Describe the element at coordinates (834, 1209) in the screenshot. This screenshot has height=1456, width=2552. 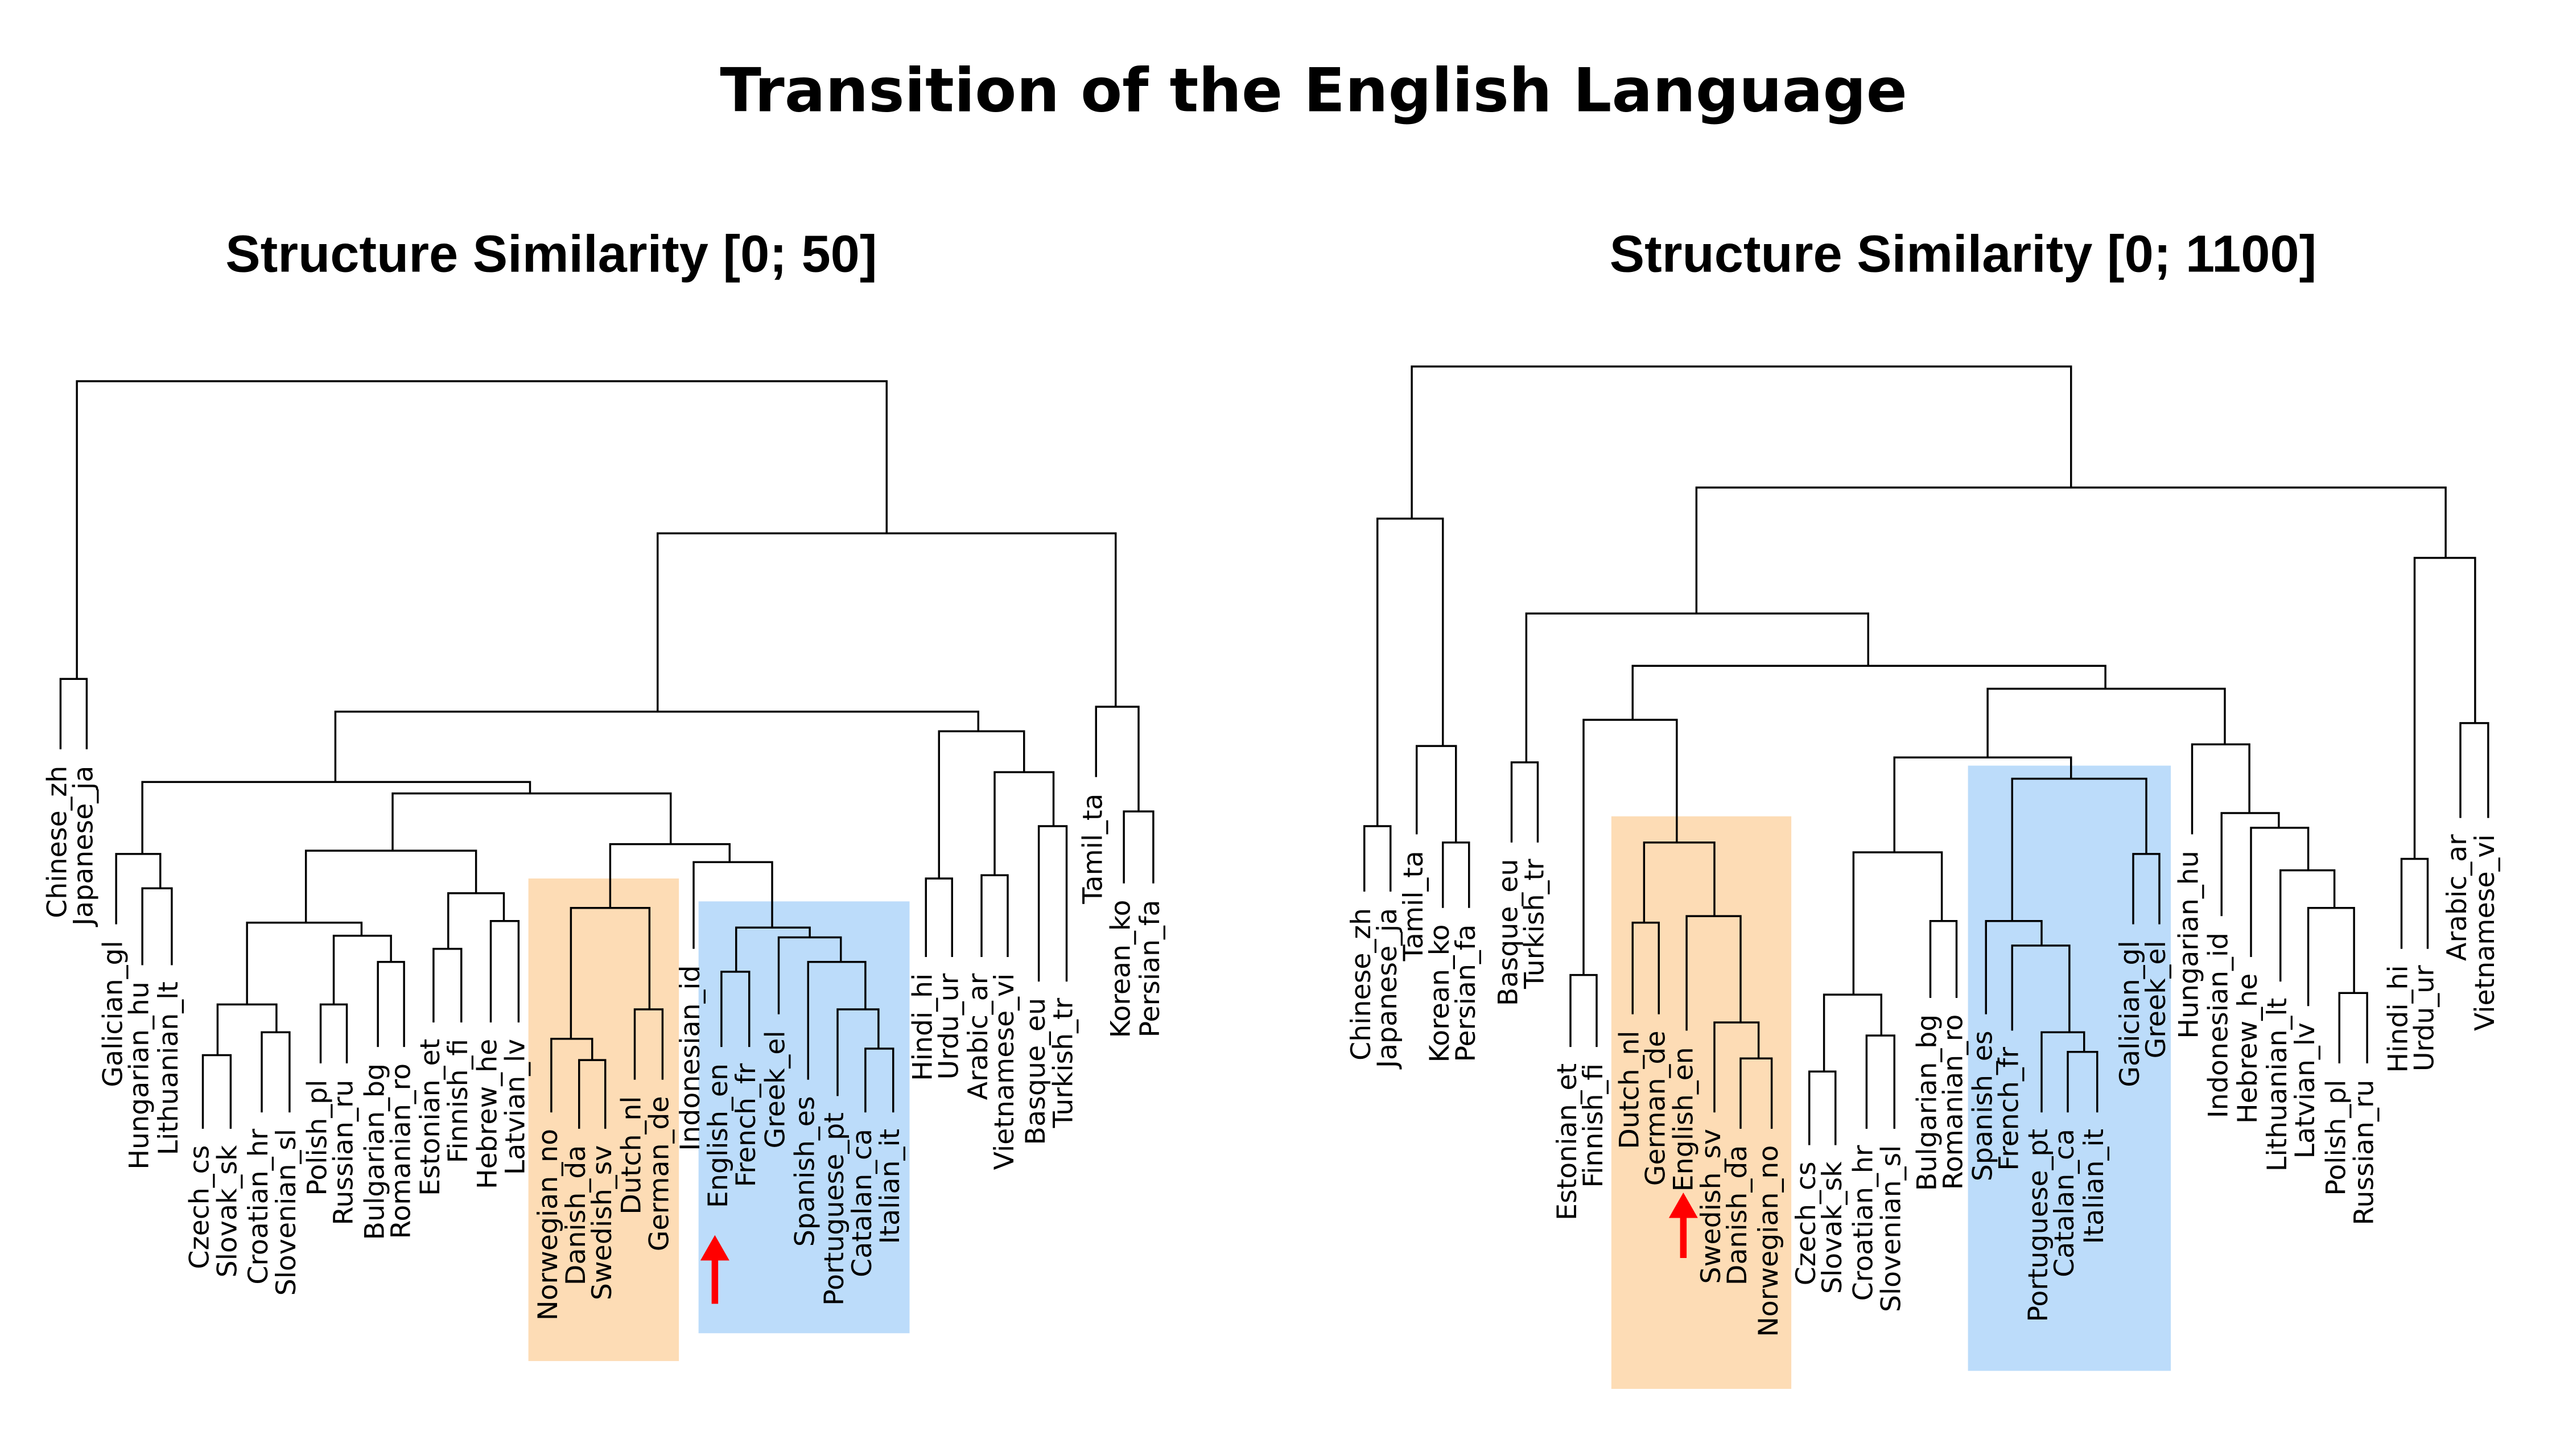
I see `leaf-label: Portuguese_pt` at that location.